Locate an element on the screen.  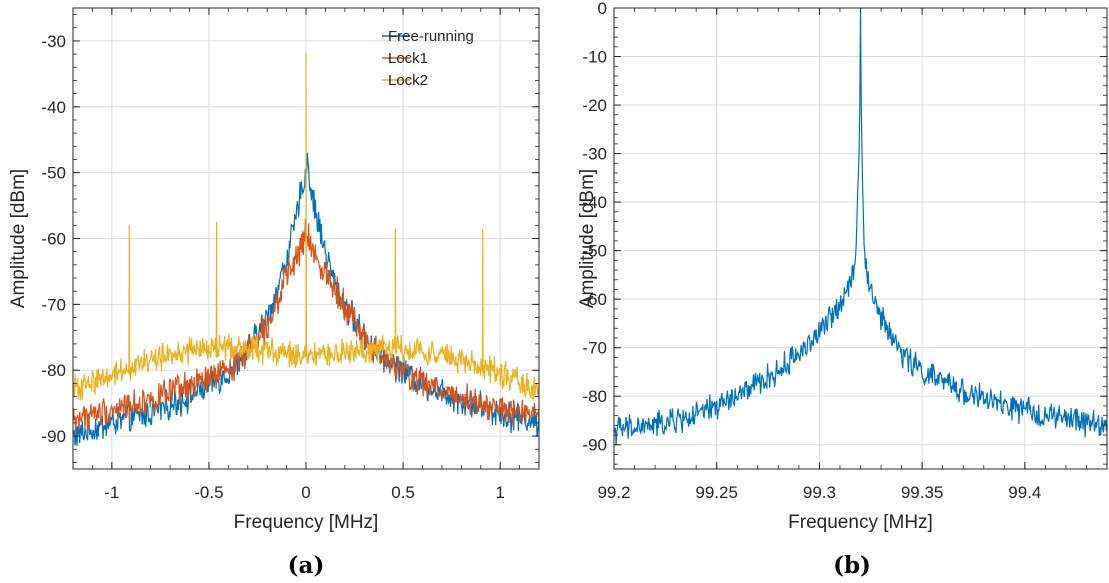
y-tick-label: -20 is located at coordinates (594, 105).